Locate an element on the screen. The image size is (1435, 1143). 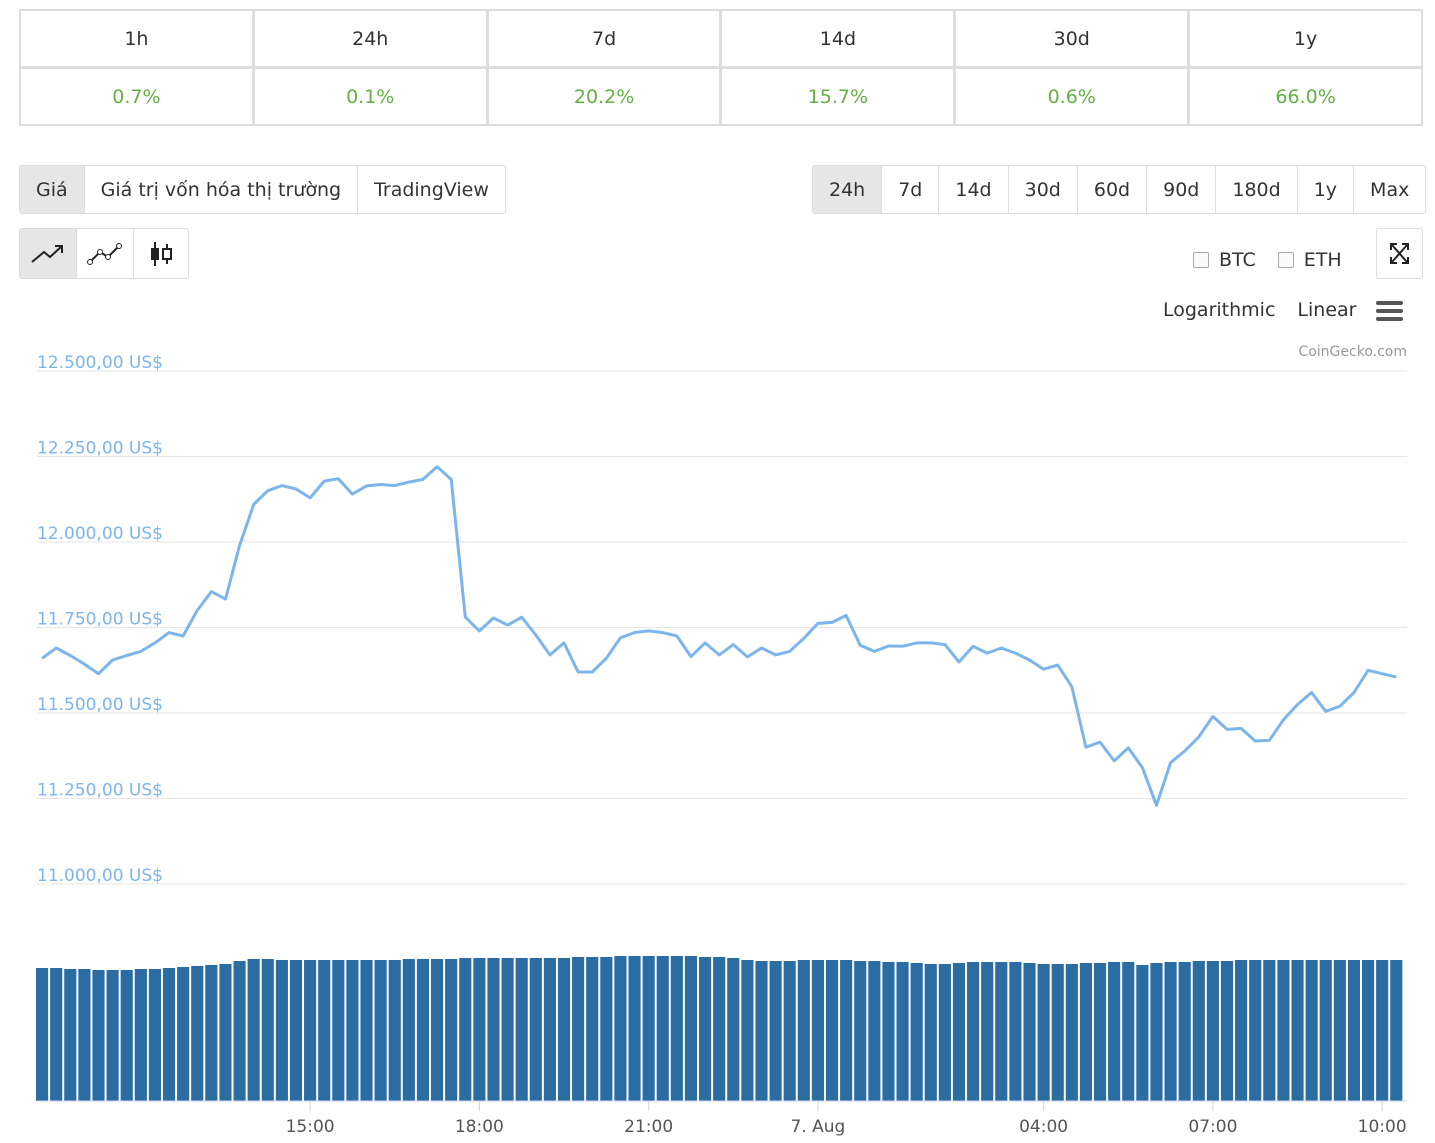
compare-label: ETH is located at coordinates (1322, 260).